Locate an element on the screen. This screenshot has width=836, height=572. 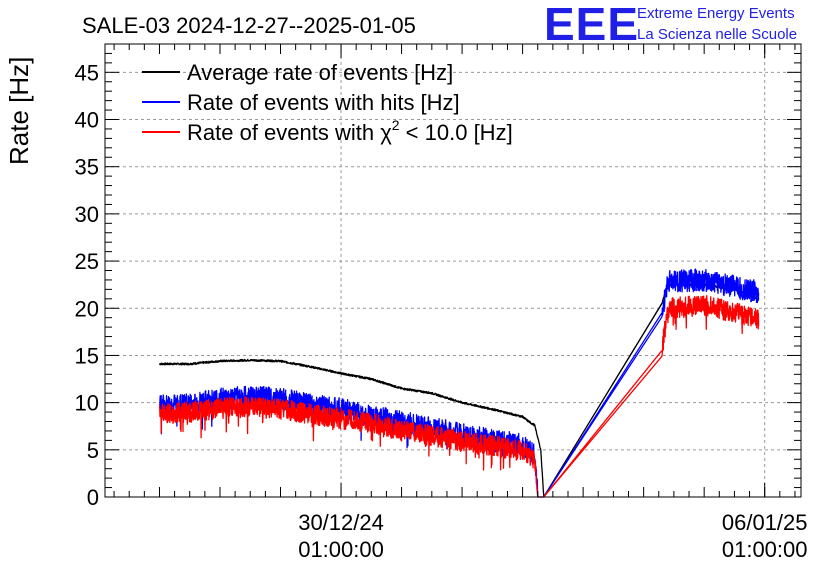
logo-mark: EEE is located at coordinates (591, 25).